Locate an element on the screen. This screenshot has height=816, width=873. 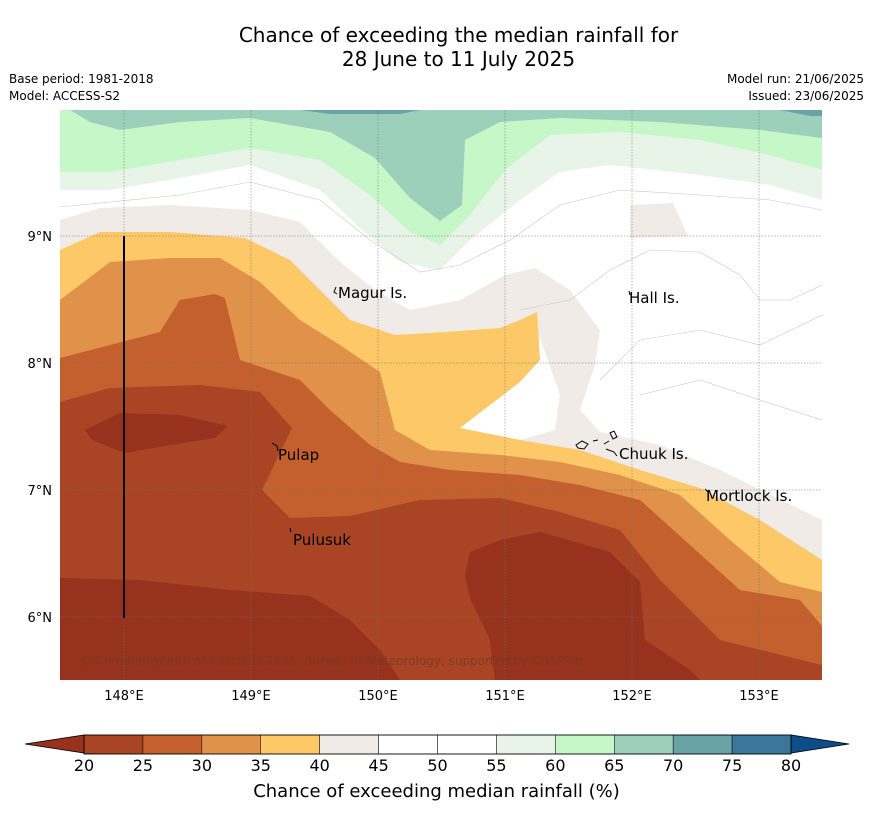
lon-label-149: 149°E is located at coordinates (251, 696).